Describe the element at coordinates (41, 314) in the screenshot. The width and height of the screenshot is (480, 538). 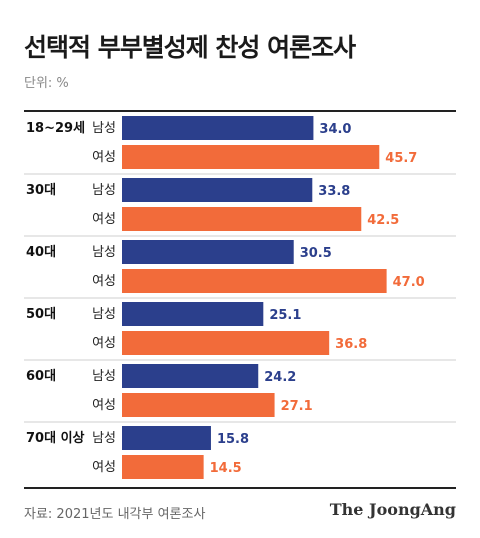
I see `age-group-label: 50대` at that location.